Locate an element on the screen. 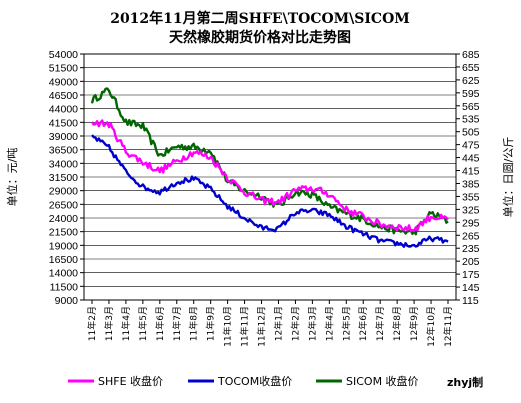 This screenshot has height=403, width=521. y-left-tick-label: 9000 is located at coordinates (67, 301).